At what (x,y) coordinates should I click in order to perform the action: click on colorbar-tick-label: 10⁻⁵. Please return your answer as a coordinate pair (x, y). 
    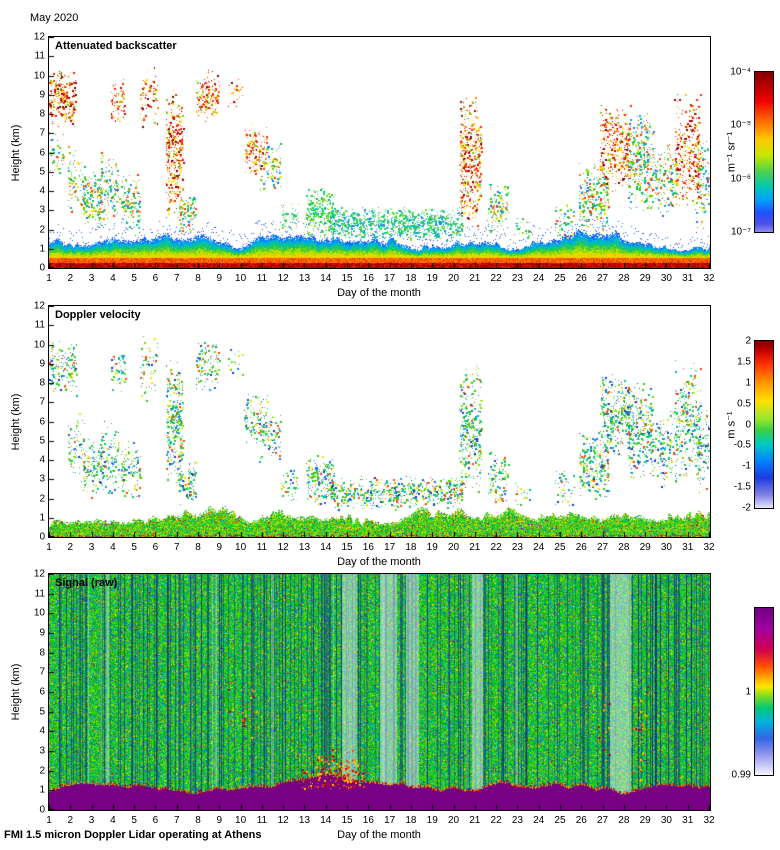
    Looking at the image, I should click on (740, 125).